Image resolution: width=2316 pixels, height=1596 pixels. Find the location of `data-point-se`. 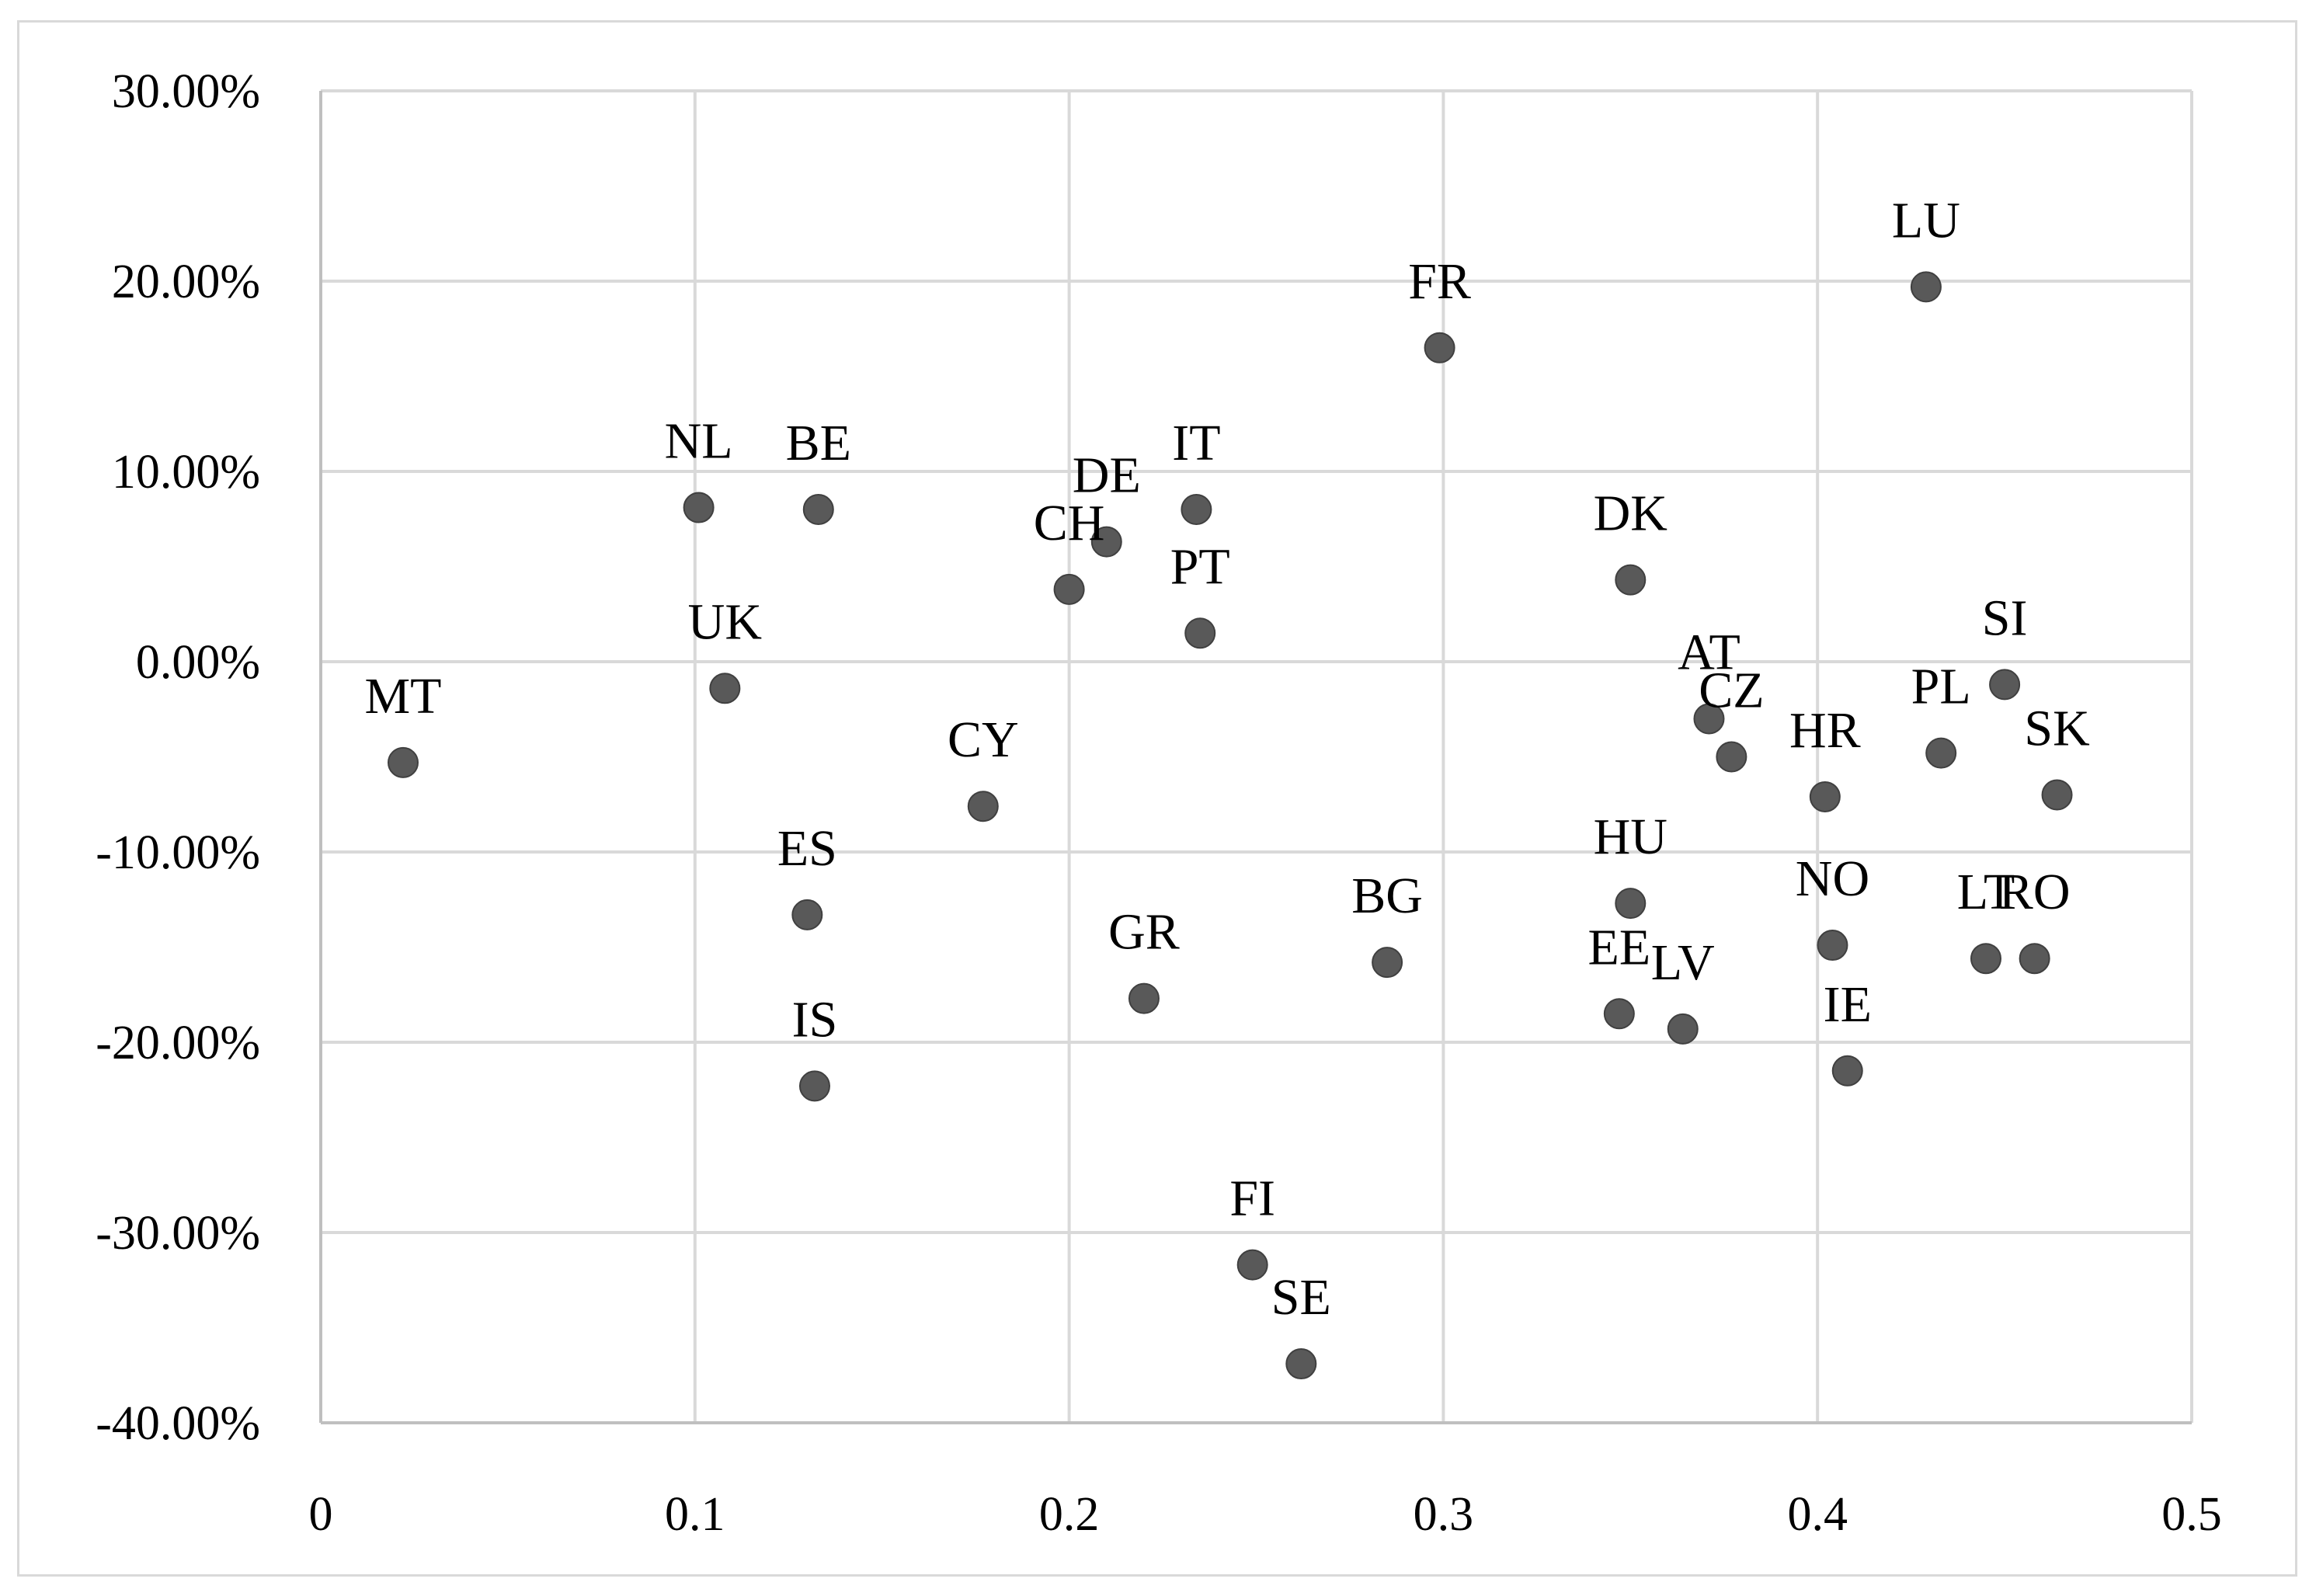

data-point-se is located at coordinates (1301, 1364).